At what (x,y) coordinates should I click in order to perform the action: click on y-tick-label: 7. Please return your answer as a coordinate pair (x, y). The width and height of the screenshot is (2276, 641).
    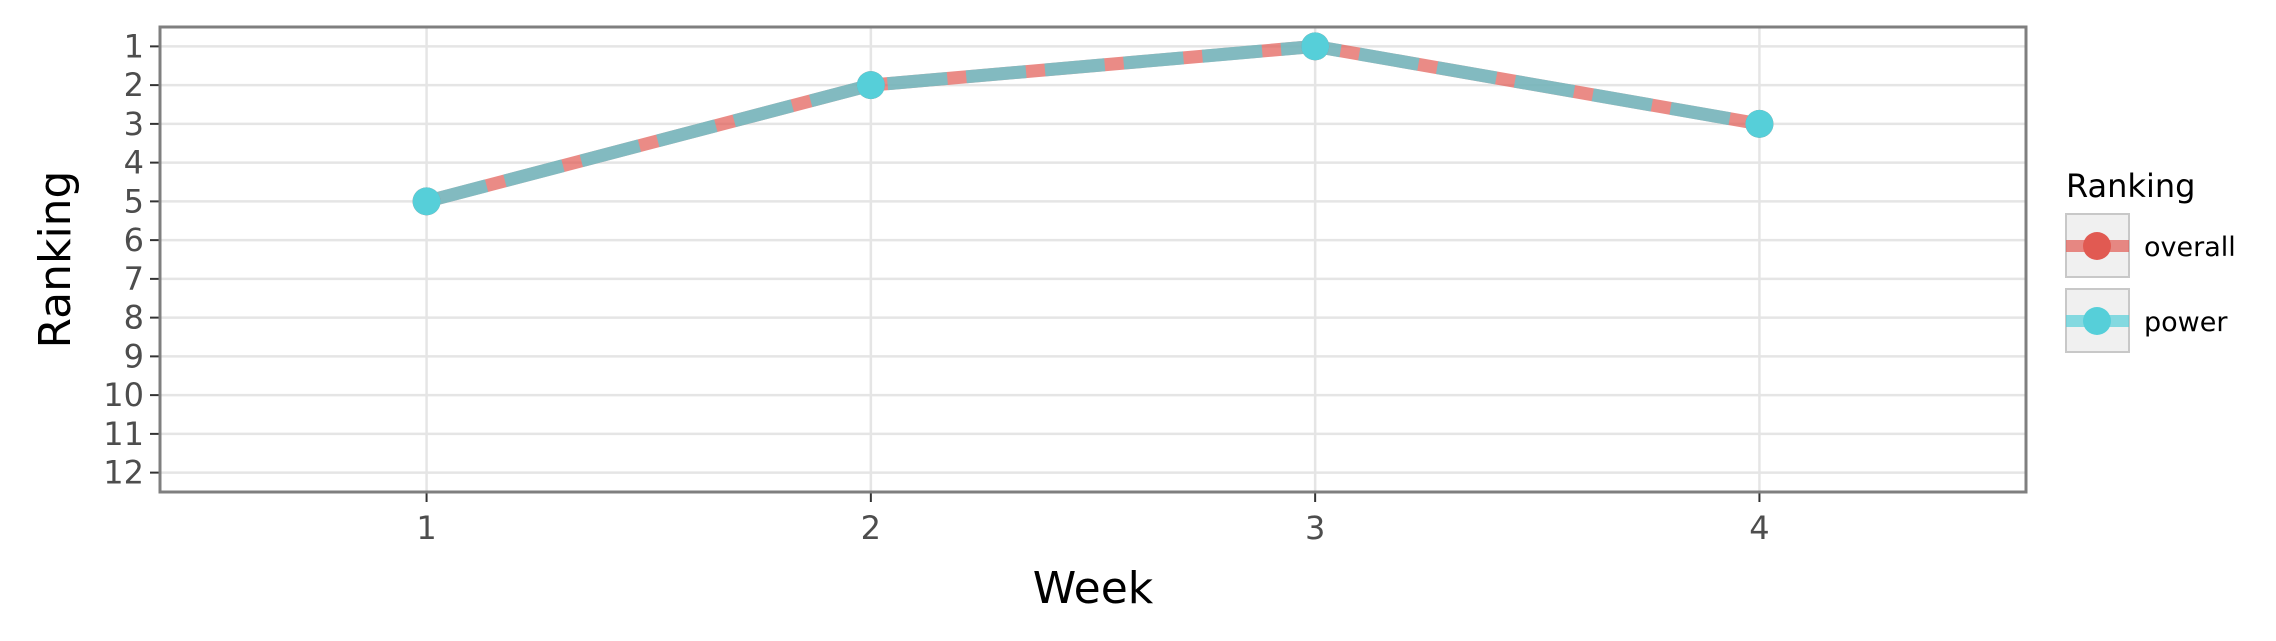
    Looking at the image, I should click on (134, 279).